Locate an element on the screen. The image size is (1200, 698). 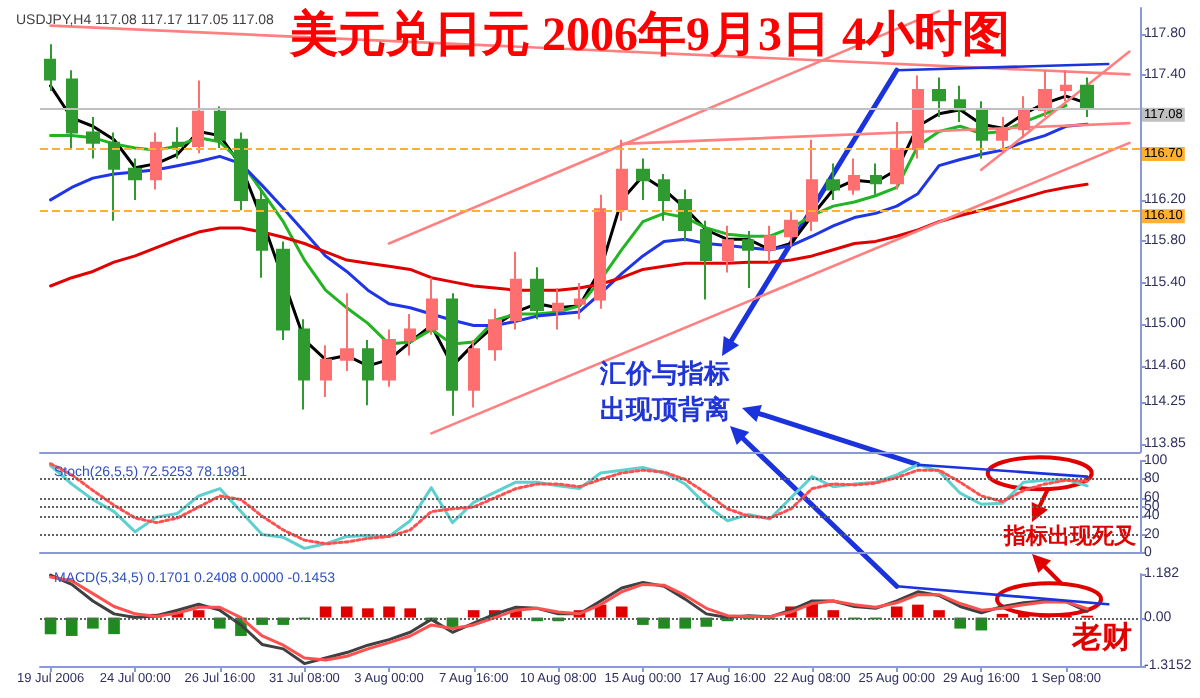
annotation: 老财 is located at coordinates (1101, 638).